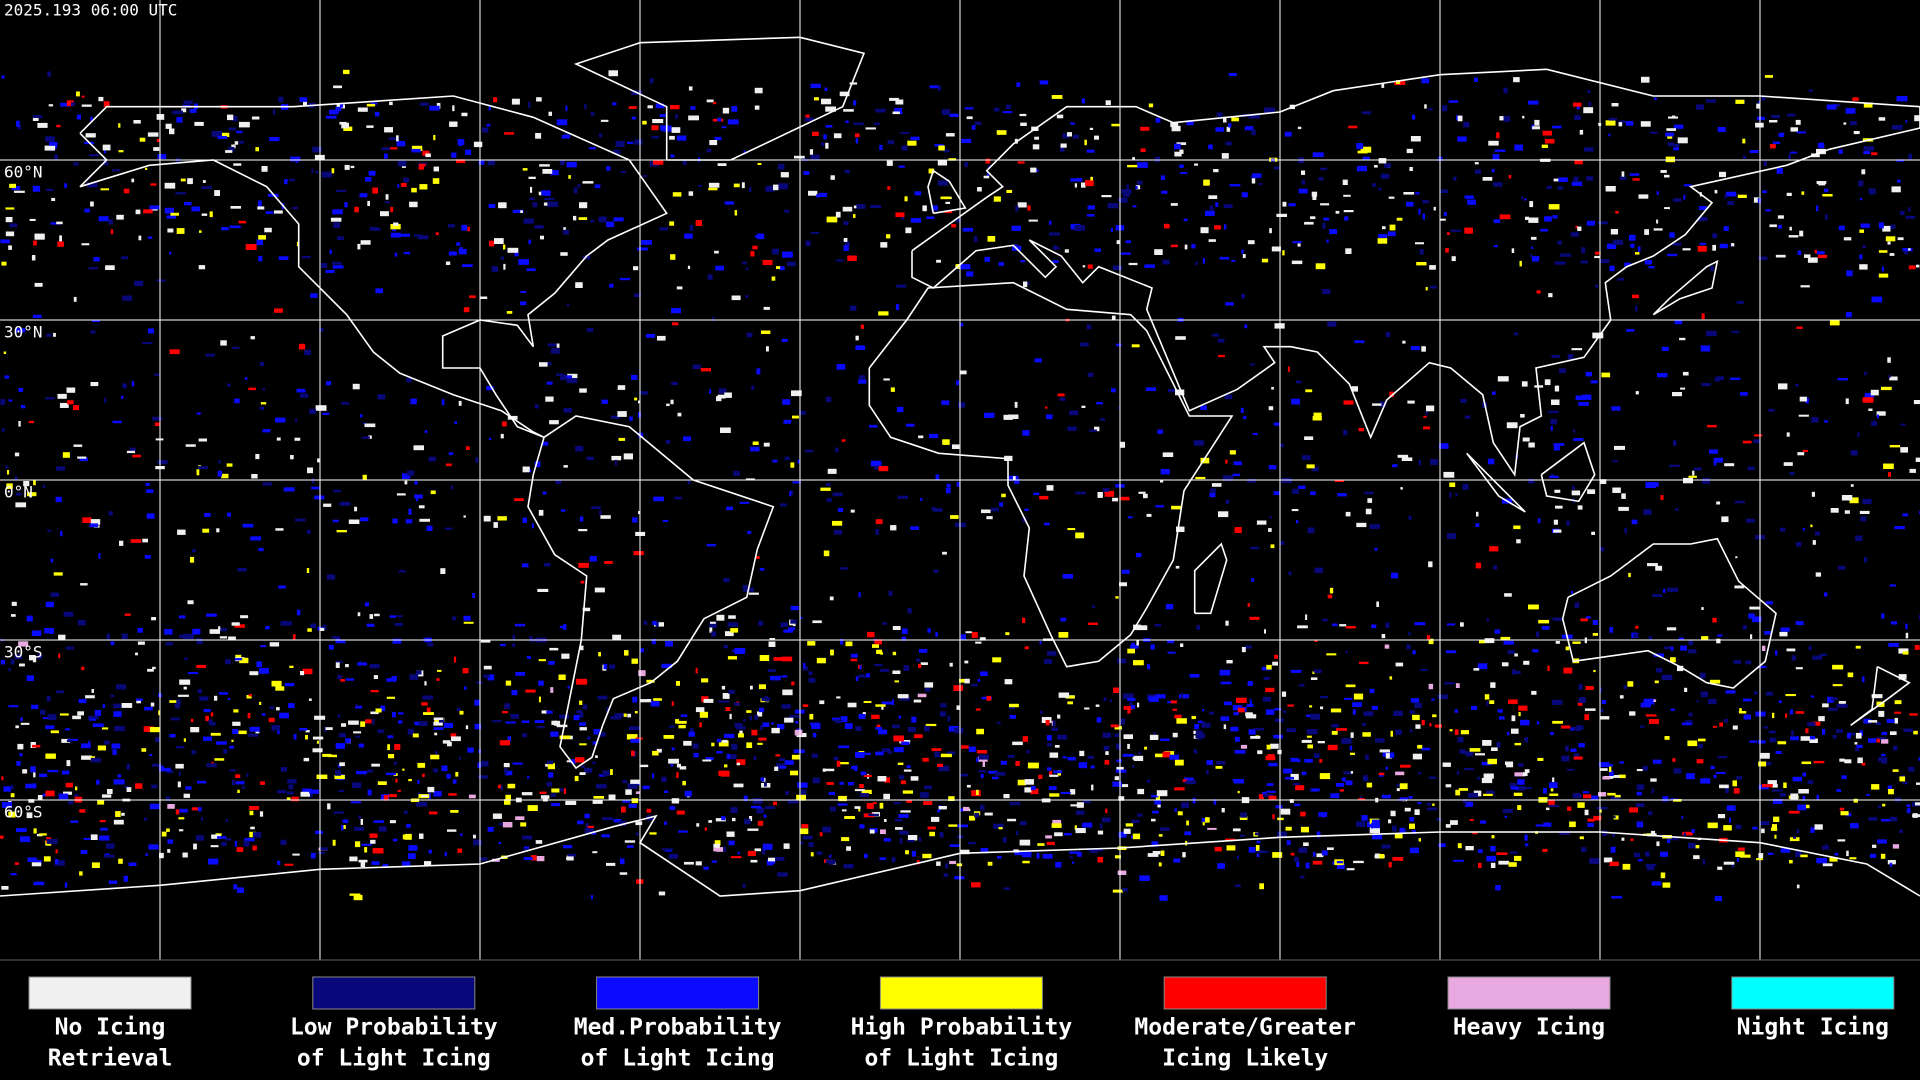  What do you see at coordinates (23, 812) in the screenshot?
I see `latitude-label: 60°S` at bounding box center [23, 812].